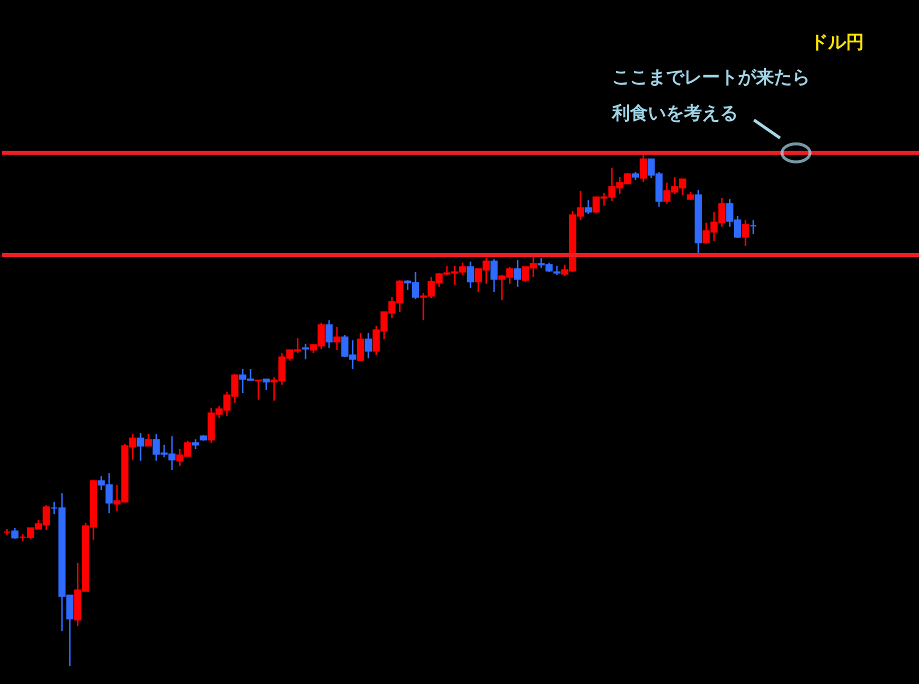  Describe the element at coordinates (837, 42) in the screenshot. I see `text: ドル円` at that location.